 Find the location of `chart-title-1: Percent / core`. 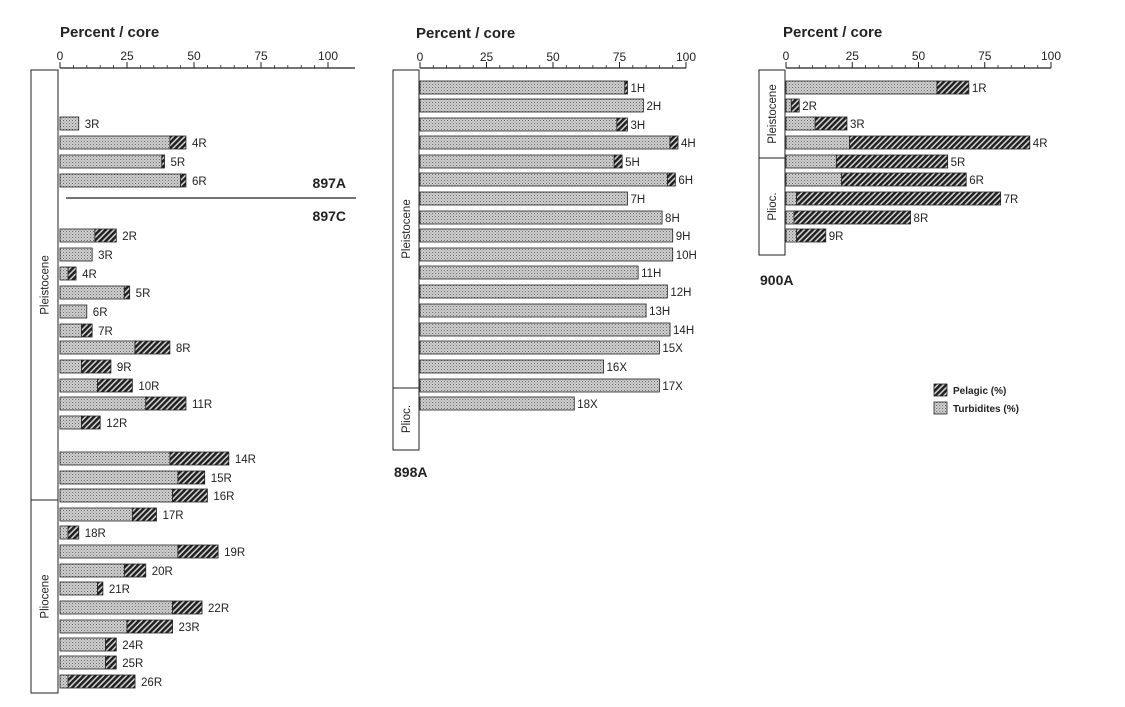

chart-title-1: Percent / core is located at coordinates (465, 33).